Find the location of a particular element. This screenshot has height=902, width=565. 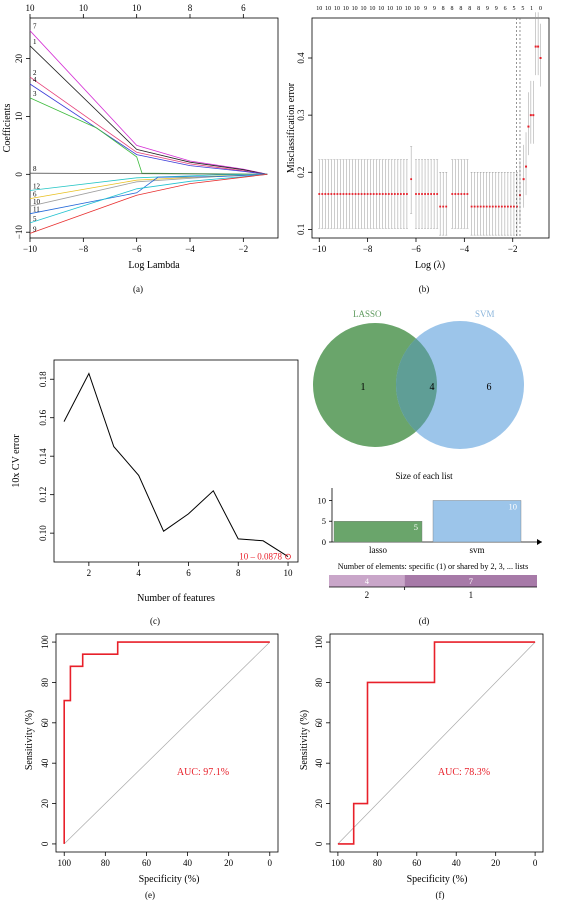

x-tick-label: 80 is located at coordinates (378, 863).